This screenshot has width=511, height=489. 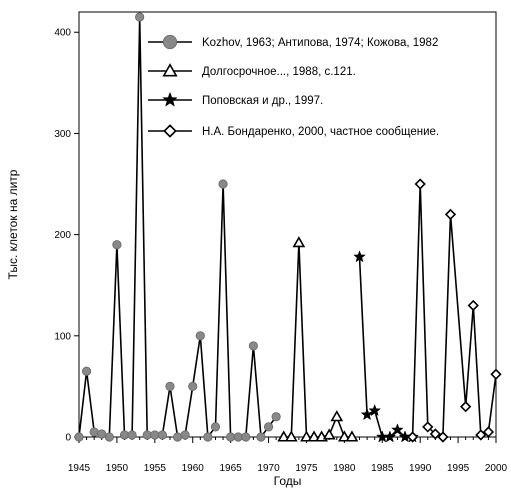 What do you see at coordinates (262, 101) in the screenshot?
I see `legend-label: Поповская и др., 1997.` at bounding box center [262, 101].